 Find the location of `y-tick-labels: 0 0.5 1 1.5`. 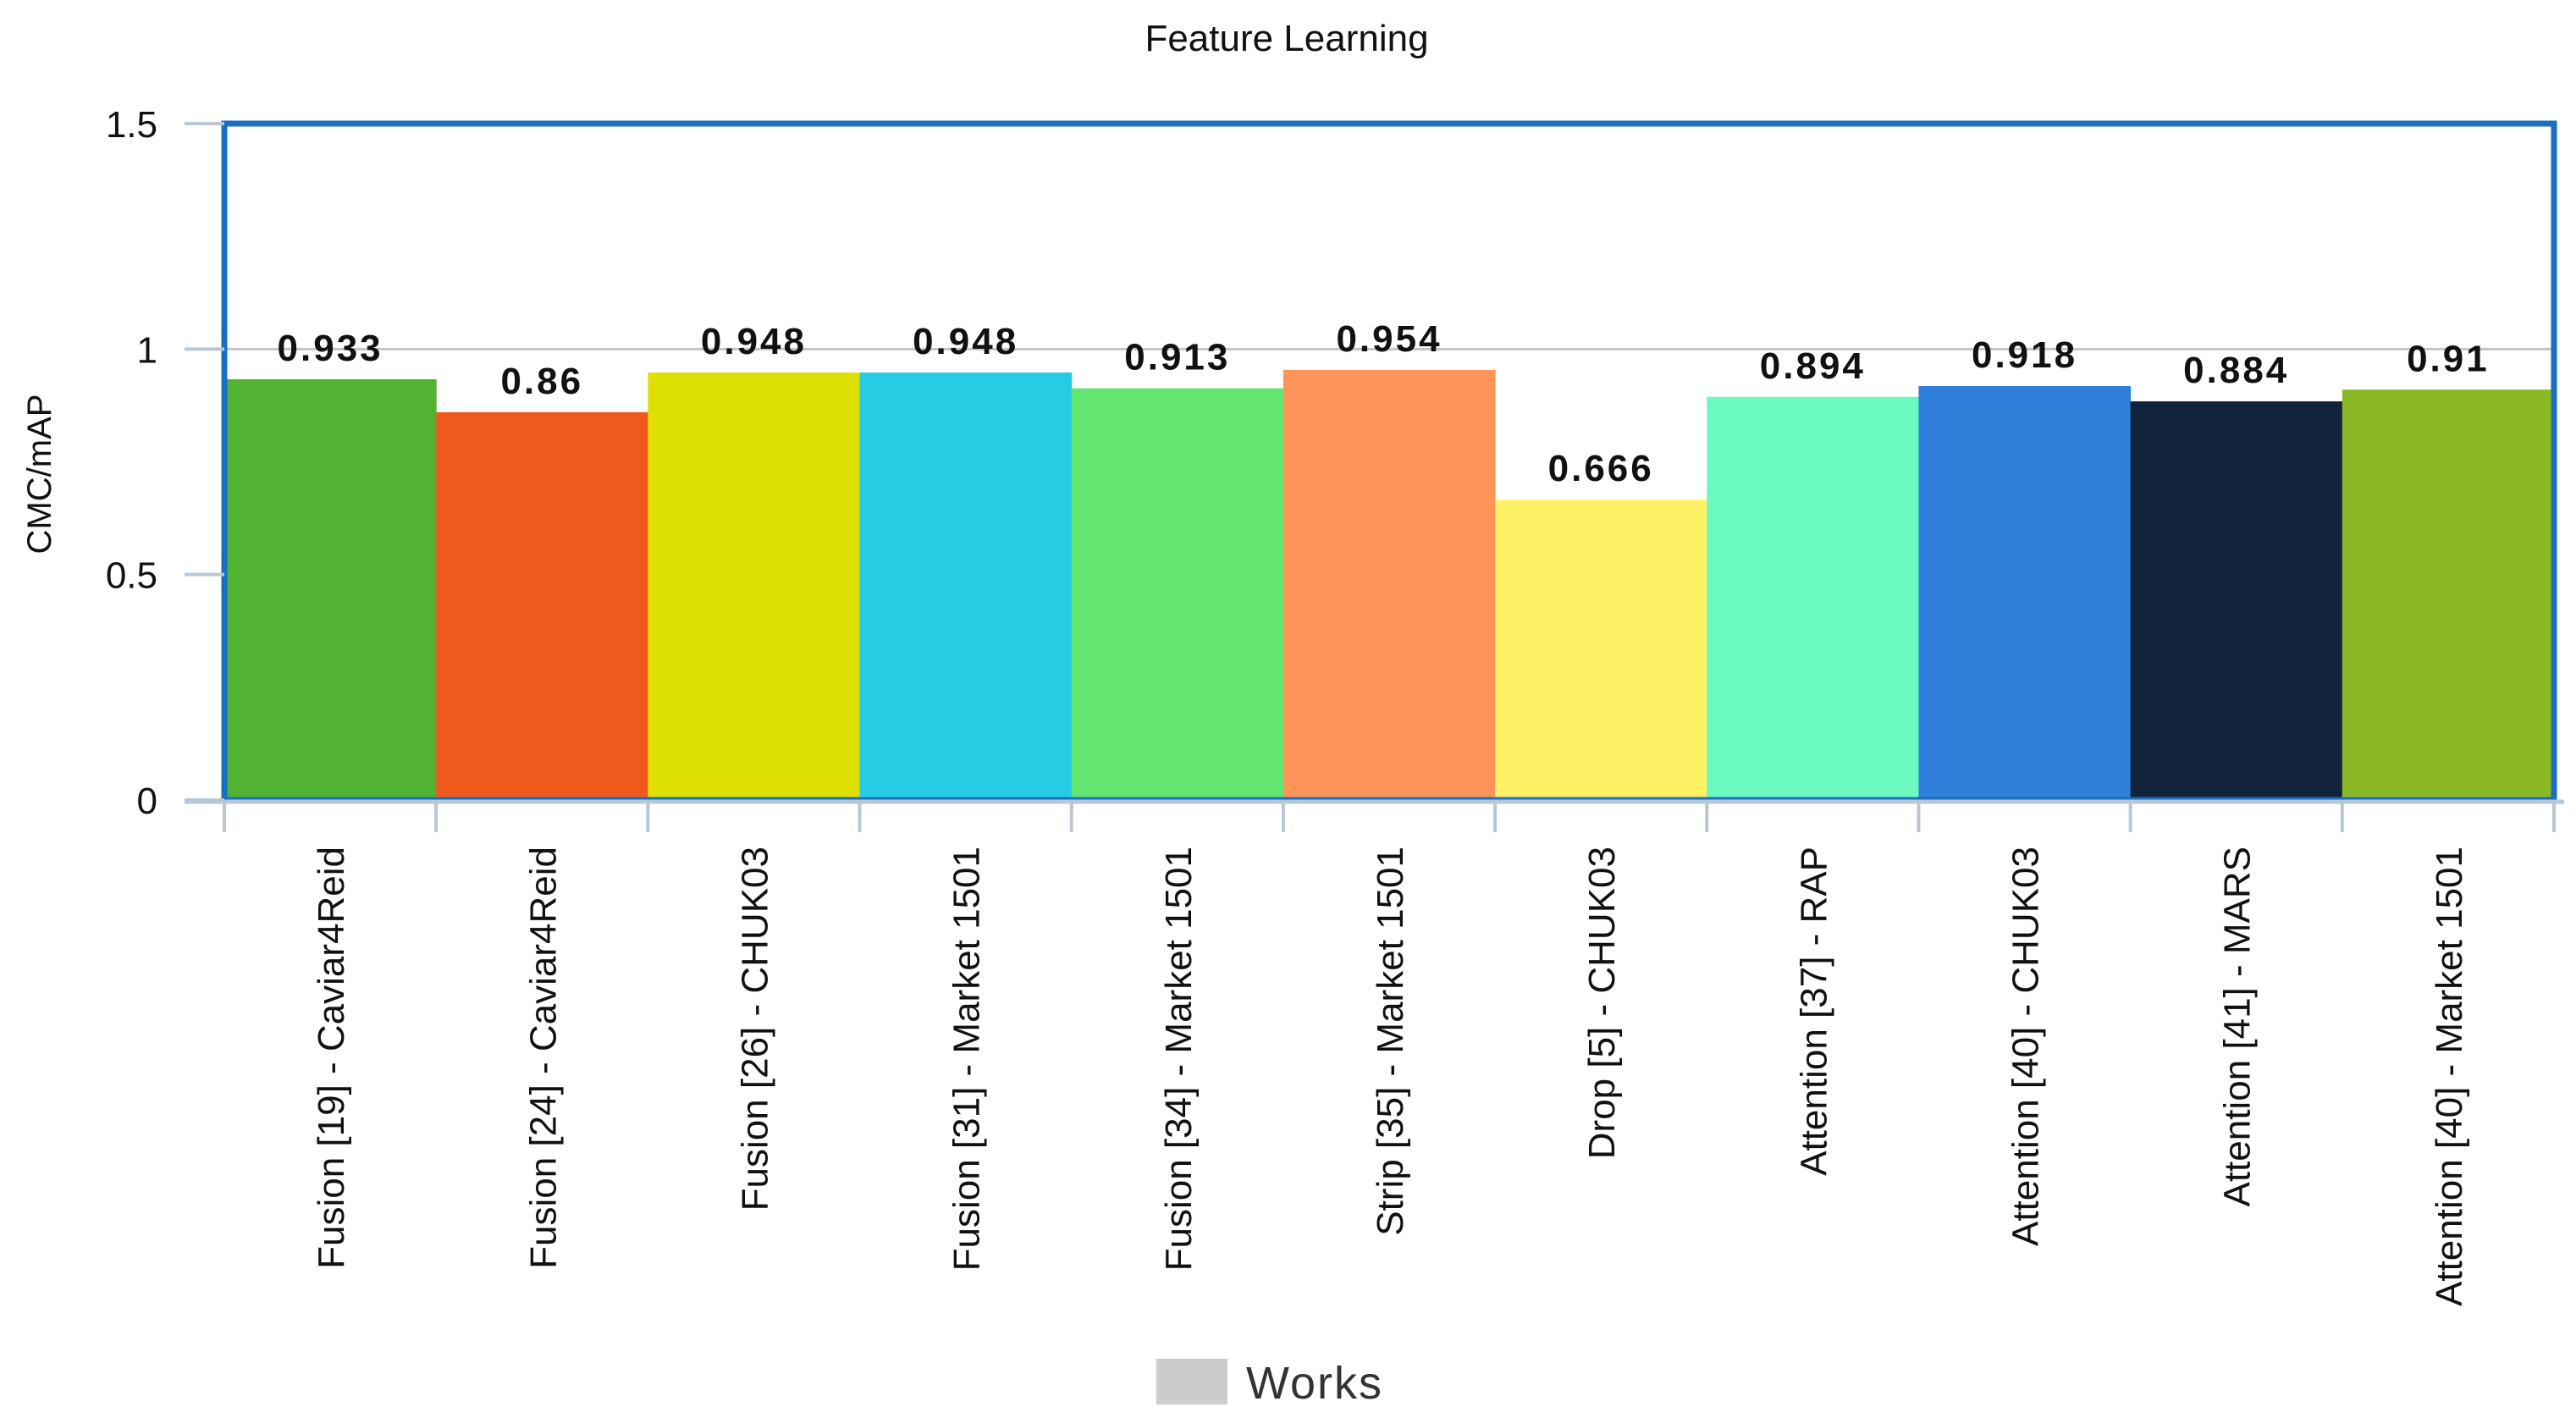

y-tick-labels: 0 0.5 1 1.5 is located at coordinates (131, 463).